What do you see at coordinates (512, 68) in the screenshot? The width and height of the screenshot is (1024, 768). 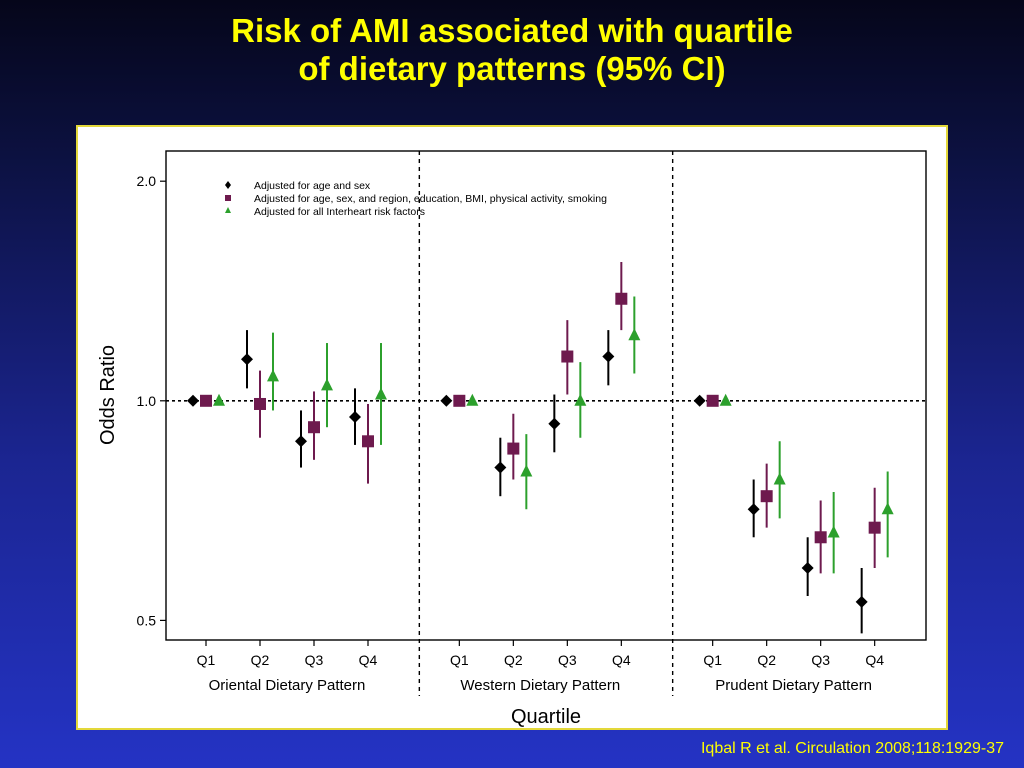 I see `slide-title-line-2: of dietary patterns (95% CI)` at bounding box center [512, 68].